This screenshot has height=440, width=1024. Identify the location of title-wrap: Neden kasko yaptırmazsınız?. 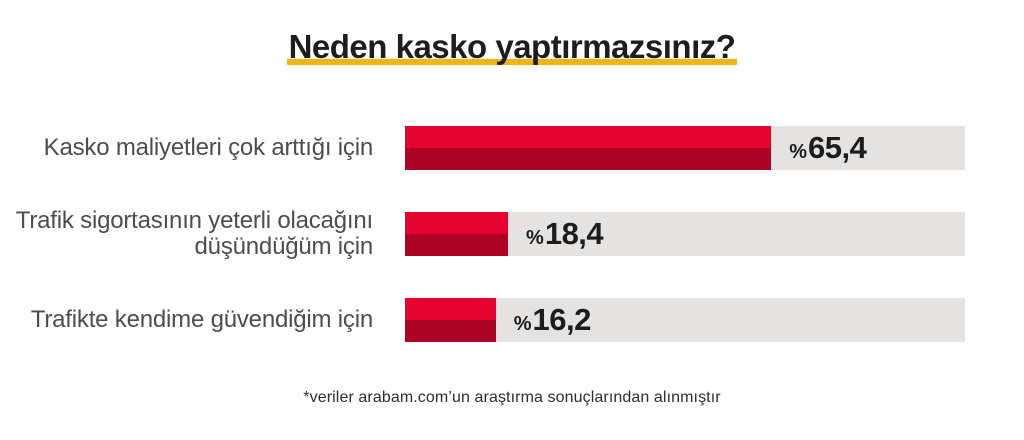
(512, 47).